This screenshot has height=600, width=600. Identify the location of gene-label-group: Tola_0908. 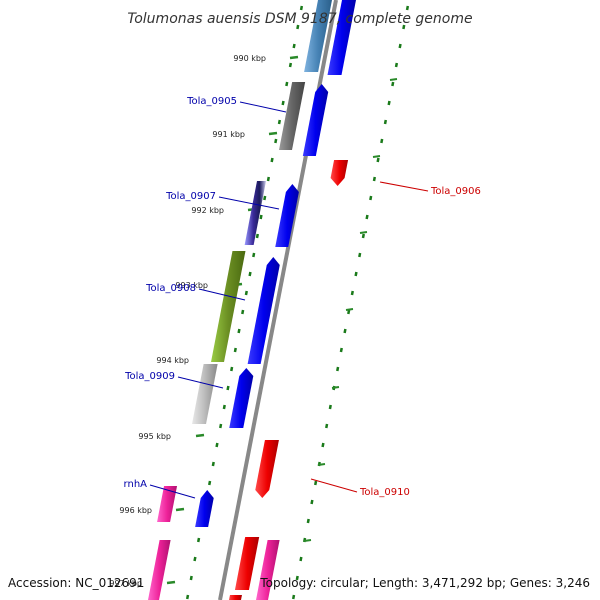
(195, 292).